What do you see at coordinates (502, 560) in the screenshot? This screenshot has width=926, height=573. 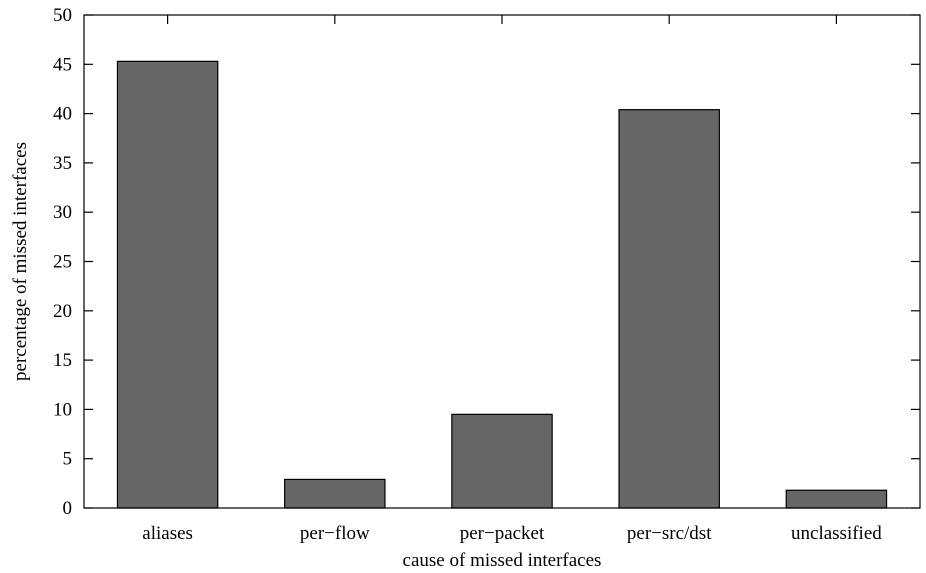 I see `x-axis-label: cause of missed interfaces` at bounding box center [502, 560].